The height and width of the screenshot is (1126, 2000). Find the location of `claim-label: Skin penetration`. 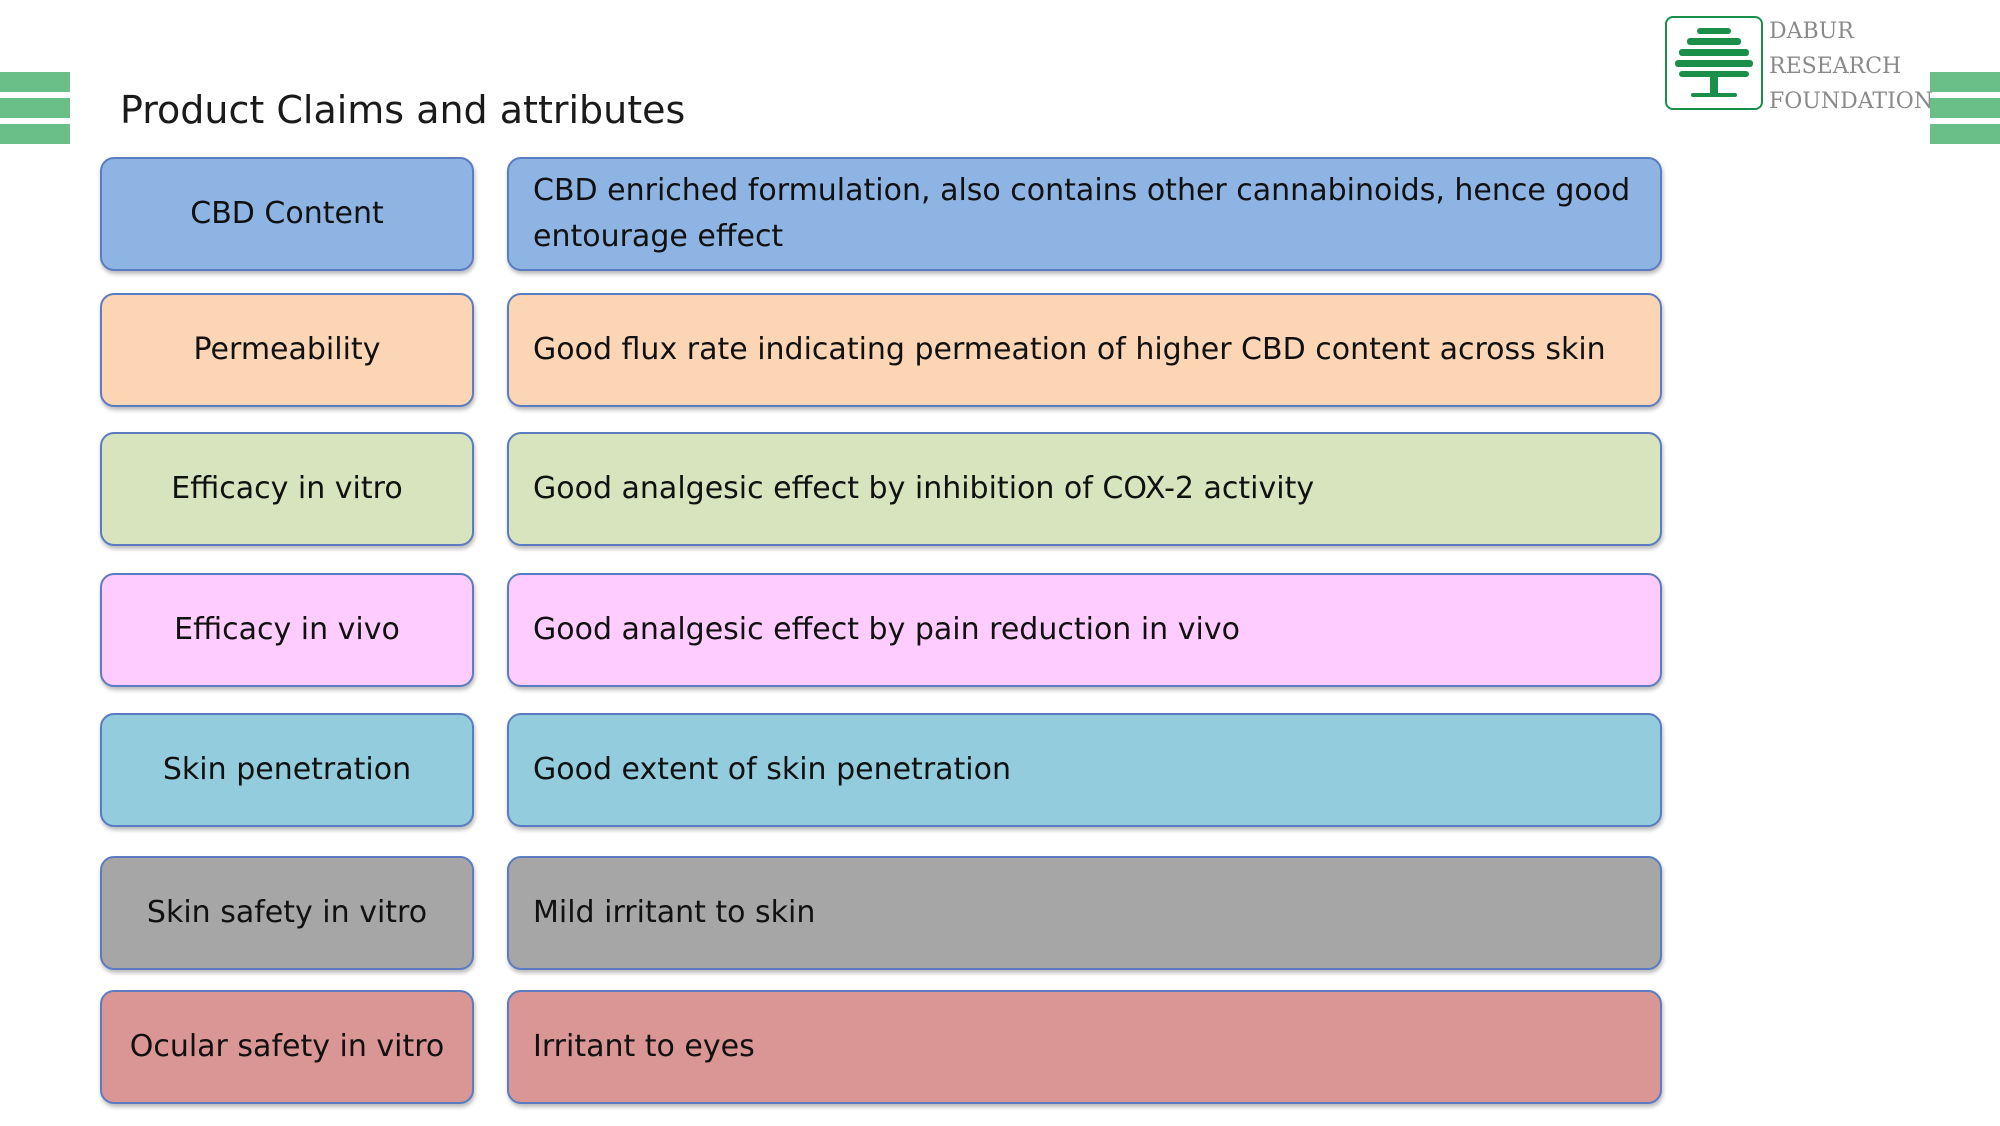

claim-label: Skin penetration is located at coordinates (287, 770).